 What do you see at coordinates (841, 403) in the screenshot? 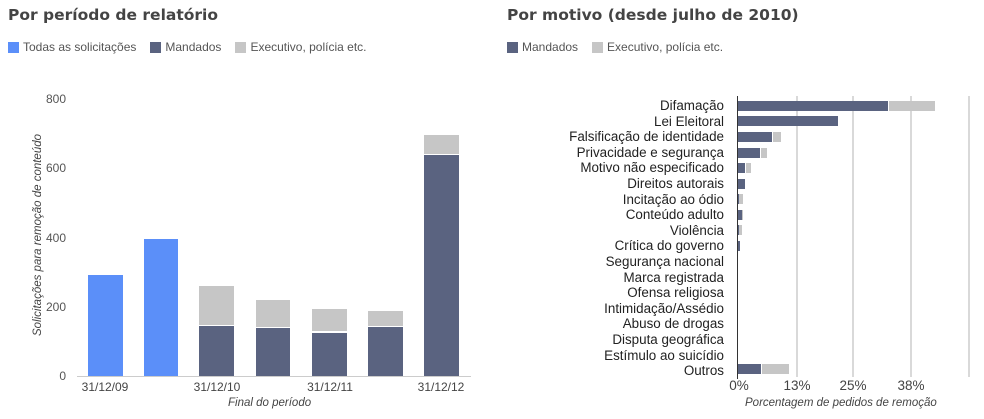
I see `x-axis-title: Porcentagem de pedidos de remoção` at bounding box center [841, 403].